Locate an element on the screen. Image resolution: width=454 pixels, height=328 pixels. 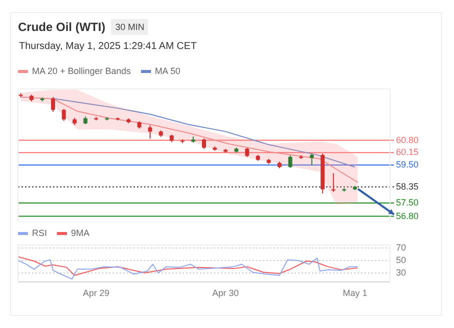
x-tick-label: Apr 30 is located at coordinates (225, 293).